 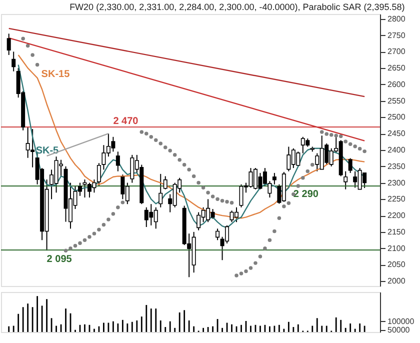 I want to click on y-tick-label: 2450, so click(x=397, y=133).